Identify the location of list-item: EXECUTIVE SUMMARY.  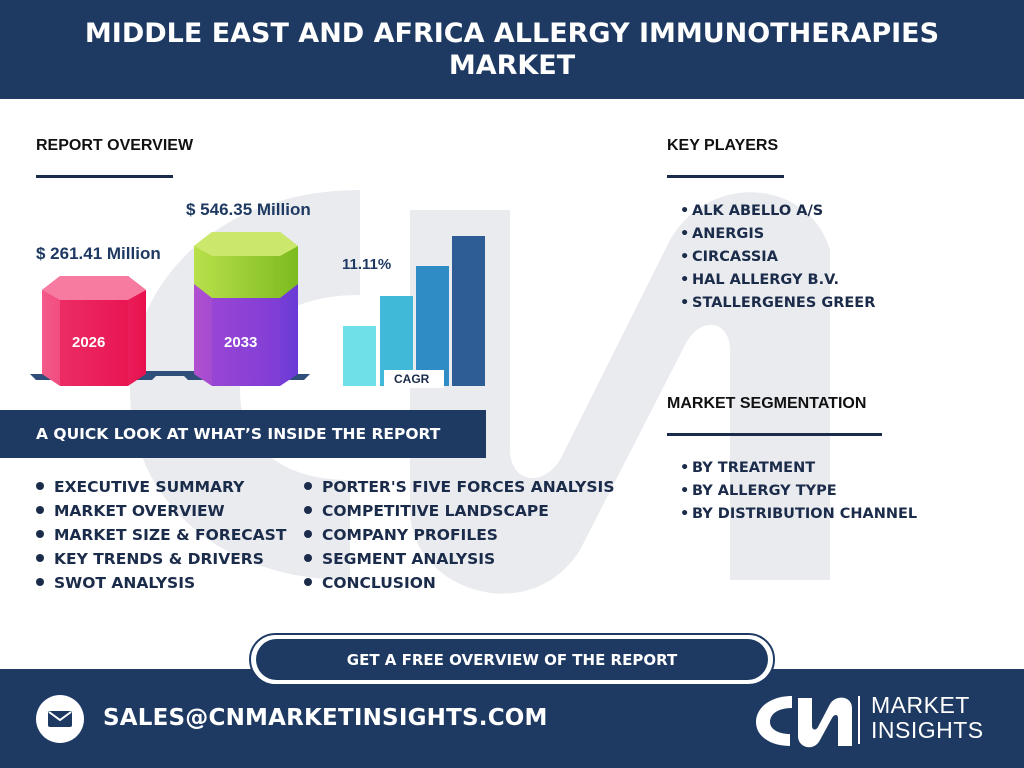
(161, 487).